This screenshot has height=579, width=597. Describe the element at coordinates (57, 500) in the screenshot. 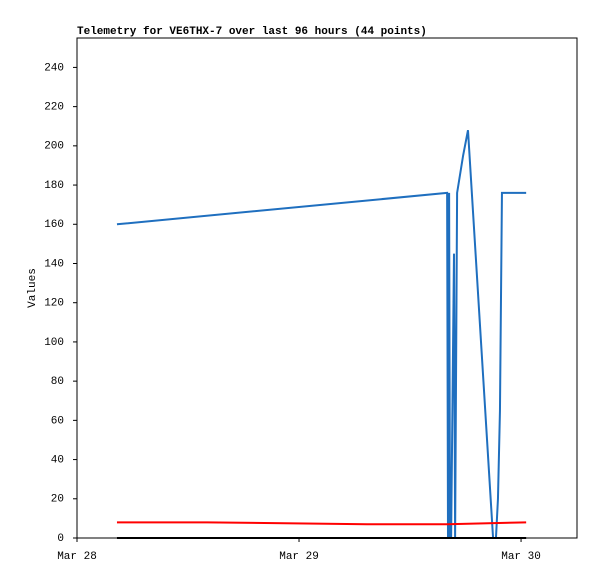

I see `y-tick-label: 20` at that location.